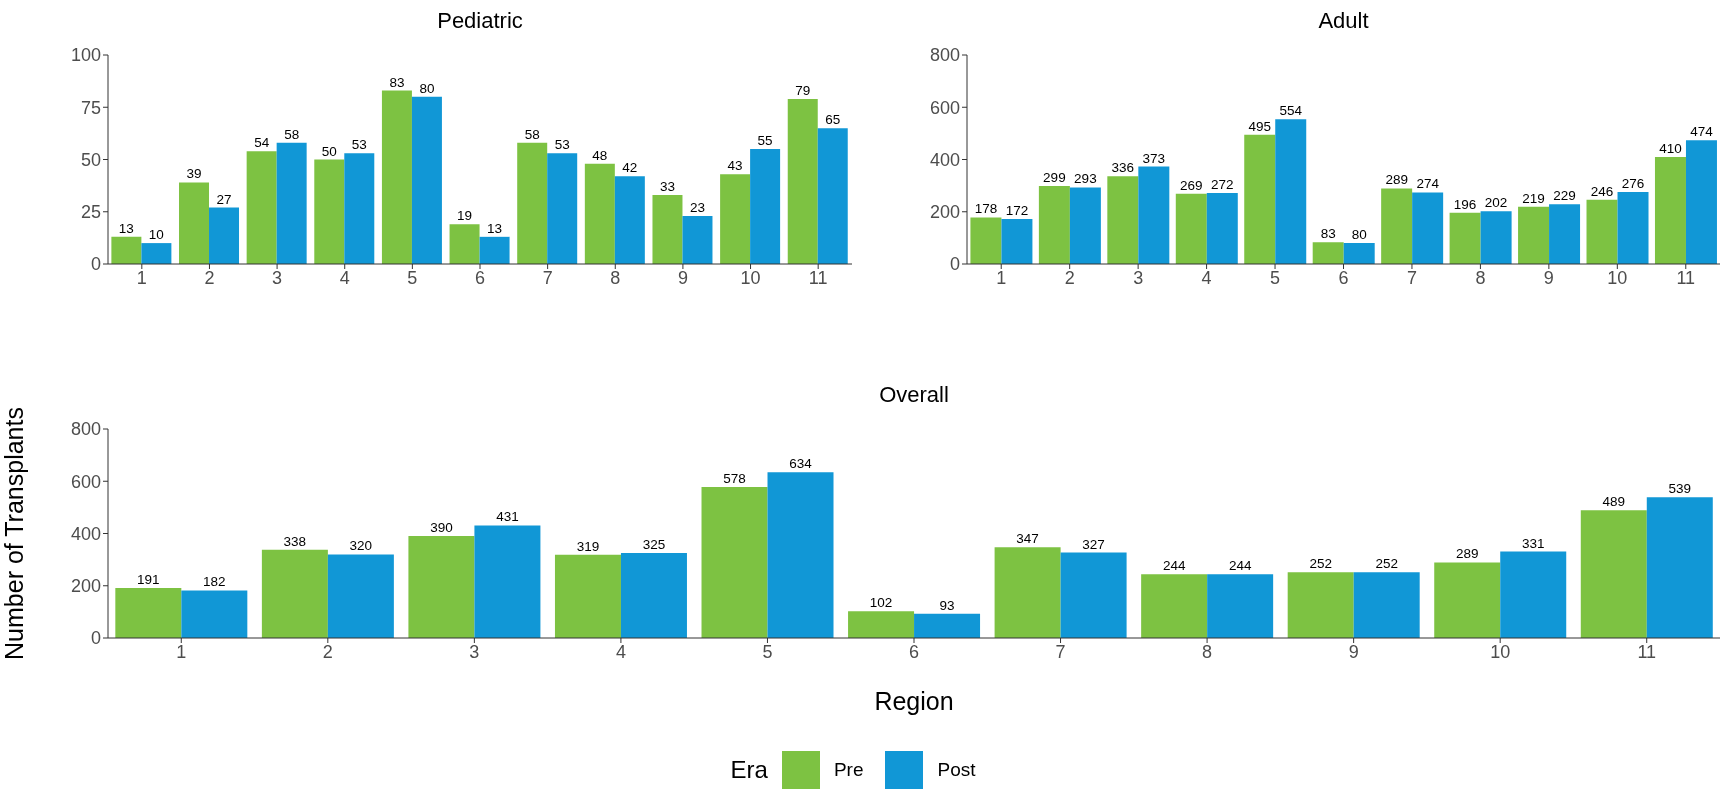  I want to click on data-label: 202, so click(1496, 203).